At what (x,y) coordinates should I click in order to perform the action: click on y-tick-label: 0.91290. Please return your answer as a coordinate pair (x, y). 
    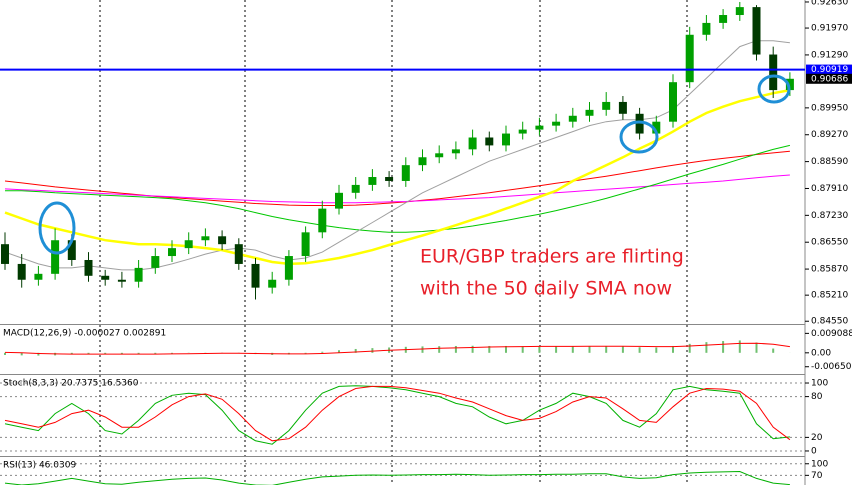
    Looking at the image, I should click on (829, 55).